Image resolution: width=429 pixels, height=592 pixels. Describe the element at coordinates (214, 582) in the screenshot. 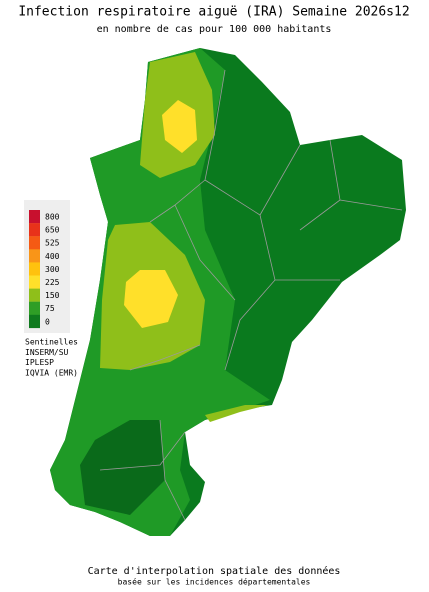

I see `footer-line: basée sur les incidences départementales` at that location.